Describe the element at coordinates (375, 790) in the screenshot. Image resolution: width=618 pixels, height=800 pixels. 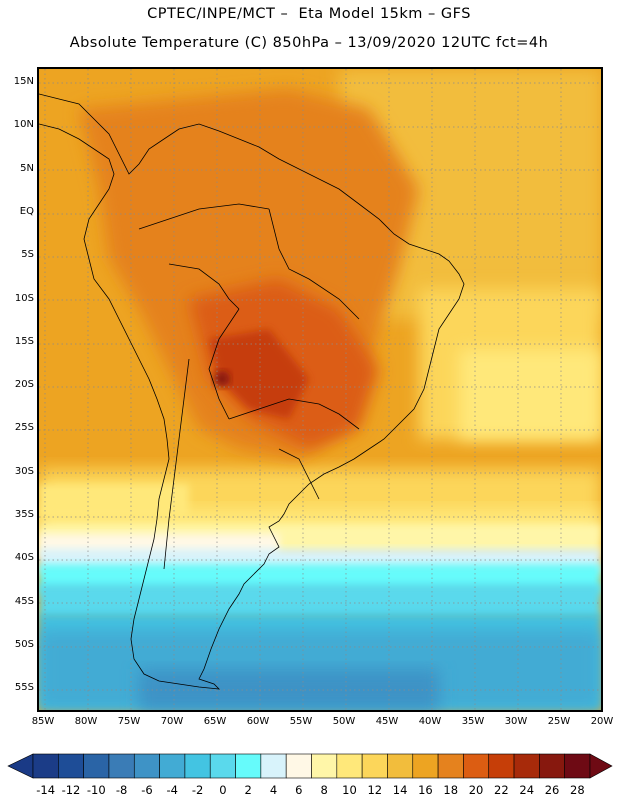
I see `colorbar-label: 12` at that location.